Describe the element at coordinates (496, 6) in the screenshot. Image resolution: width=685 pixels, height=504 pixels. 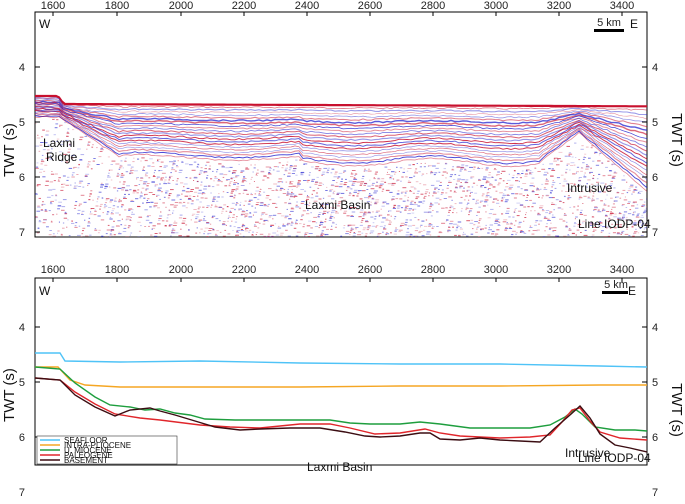
I see `top-x-tick: 3000` at that location.